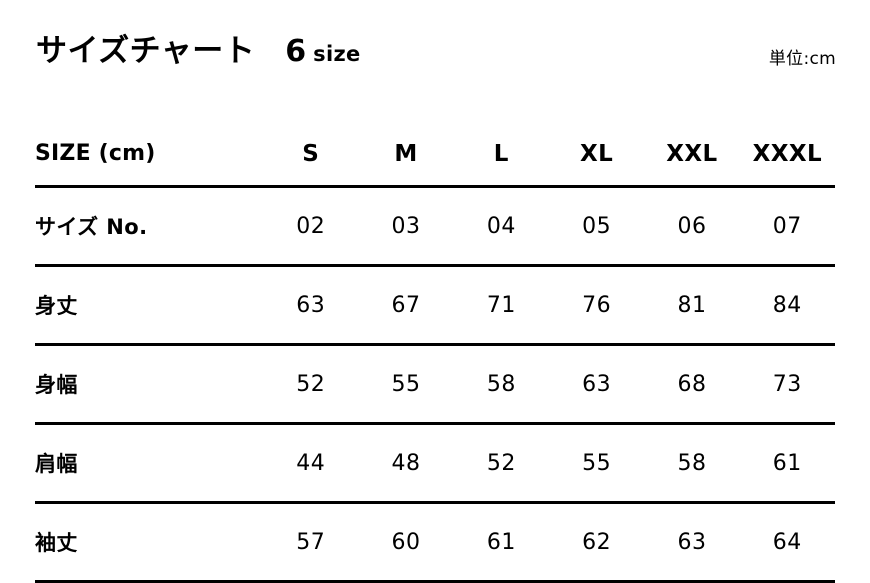 The width and height of the screenshot is (870, 583). What do you see at coordinates (311, 463) in the screenshot?
I see `cell-shoulder-width-s: 44` at bounding box center [311, 463].